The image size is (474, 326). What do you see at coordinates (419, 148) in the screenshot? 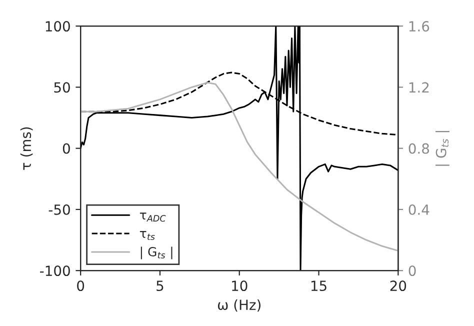
I see `y2-tick-label: 0.8` at bounding box center [419, 148].